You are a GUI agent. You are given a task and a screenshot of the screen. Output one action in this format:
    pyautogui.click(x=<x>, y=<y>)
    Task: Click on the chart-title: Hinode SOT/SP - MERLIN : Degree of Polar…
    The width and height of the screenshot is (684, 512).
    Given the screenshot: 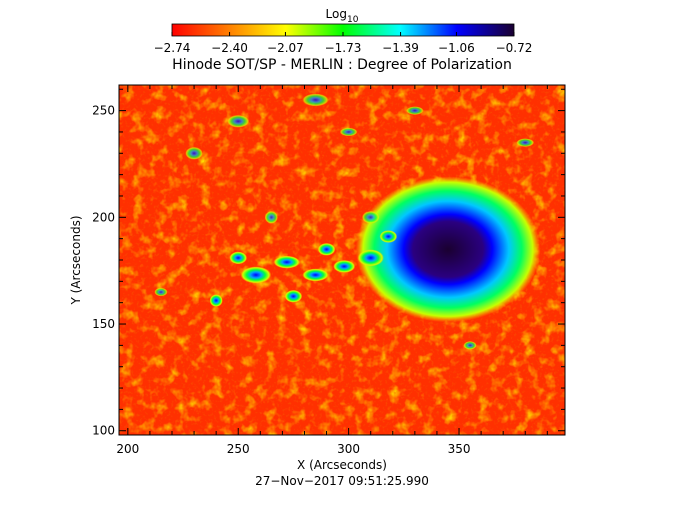 What is the action you would take?
    pyautogui.click(x=342, y=65)
    